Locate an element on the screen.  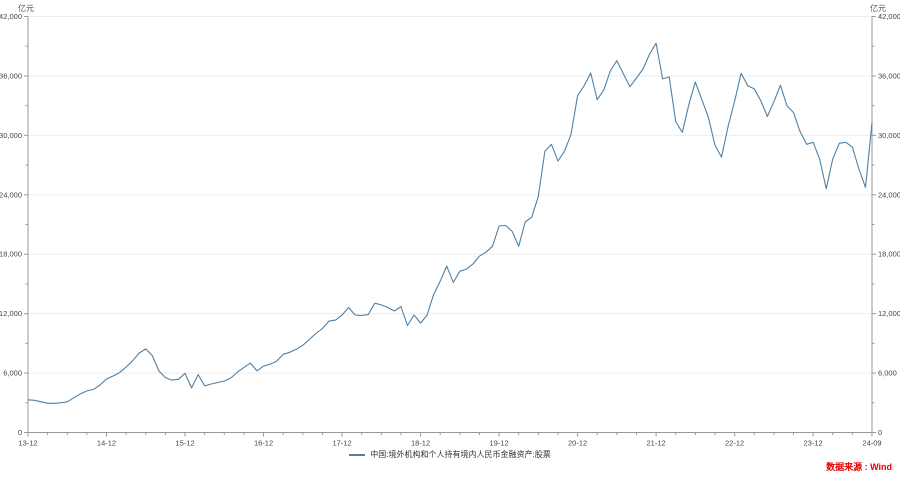
x-tick-label: 22-12 is located at coordinates (734, 443).